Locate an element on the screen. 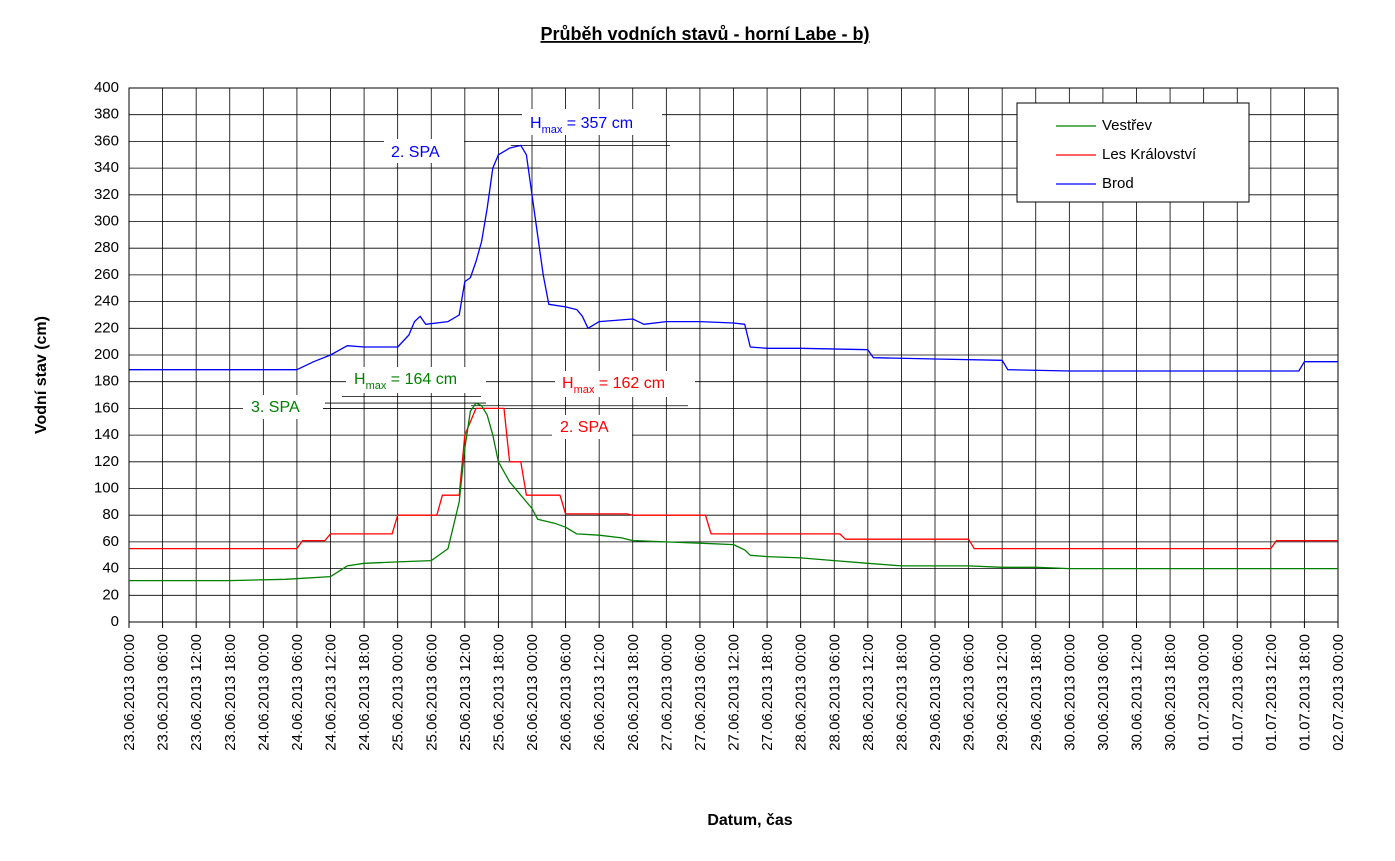  annot-brod-spa: 2. SPA is located at coordinates (415, 152).